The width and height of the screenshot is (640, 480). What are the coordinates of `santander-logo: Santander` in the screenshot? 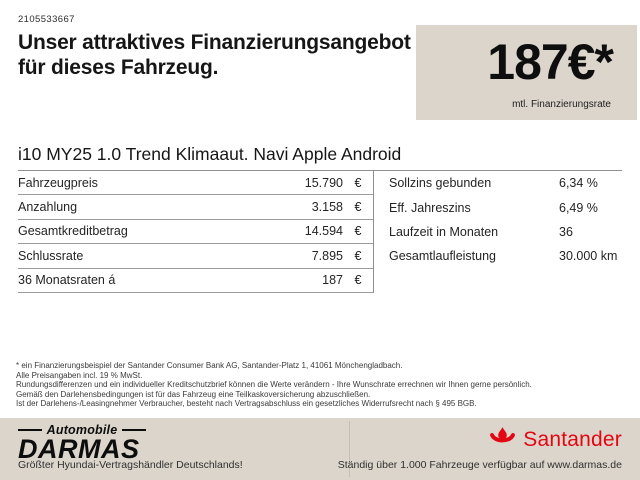 It's located at (555, 440).